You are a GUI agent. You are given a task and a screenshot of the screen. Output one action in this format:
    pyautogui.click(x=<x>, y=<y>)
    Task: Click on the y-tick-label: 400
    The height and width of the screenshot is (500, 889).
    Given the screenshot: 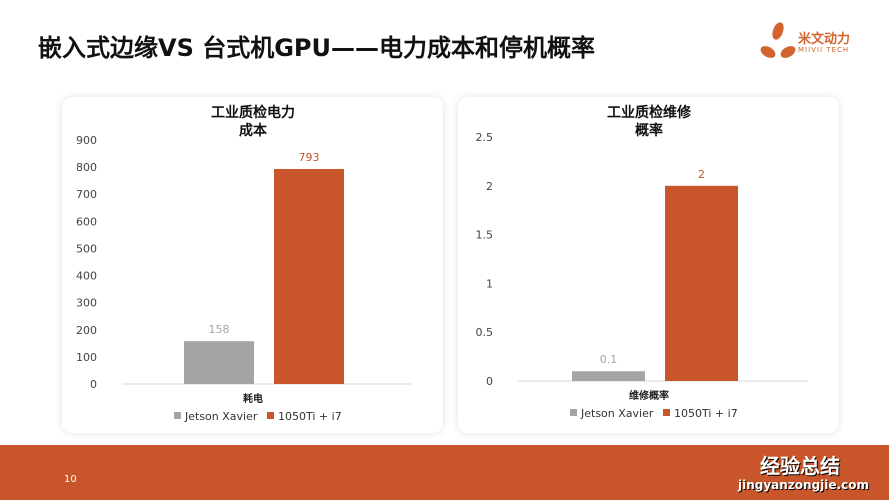 What is the action you would take?
    pyautogui.click(x=86, y=276)
    